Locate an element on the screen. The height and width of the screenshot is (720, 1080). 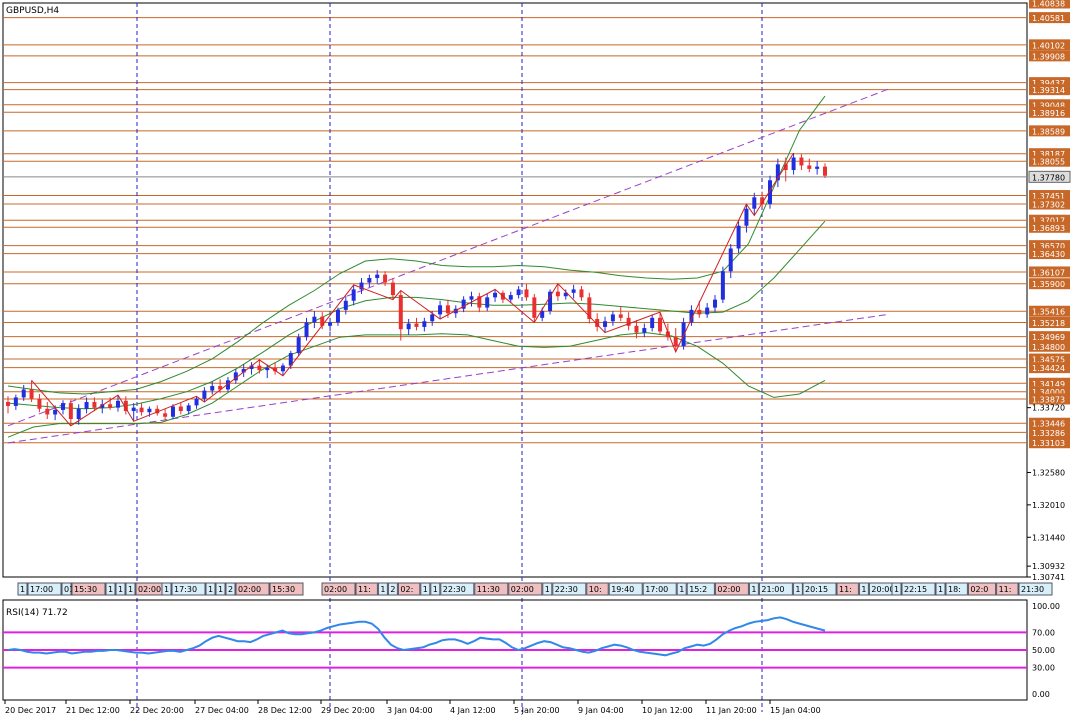
price-label: 1.38916 is located at coordinates (1048, 113).